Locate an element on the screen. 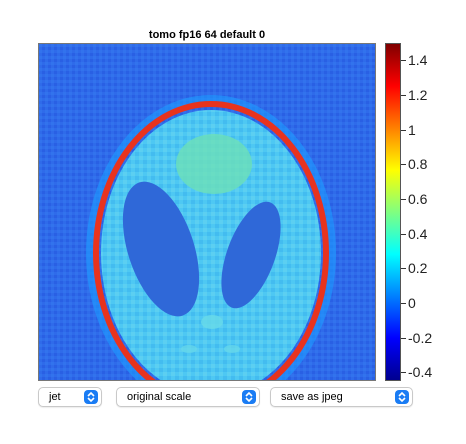  colorbar-tick-label: -0.2 is located at coordinates (420, 337).